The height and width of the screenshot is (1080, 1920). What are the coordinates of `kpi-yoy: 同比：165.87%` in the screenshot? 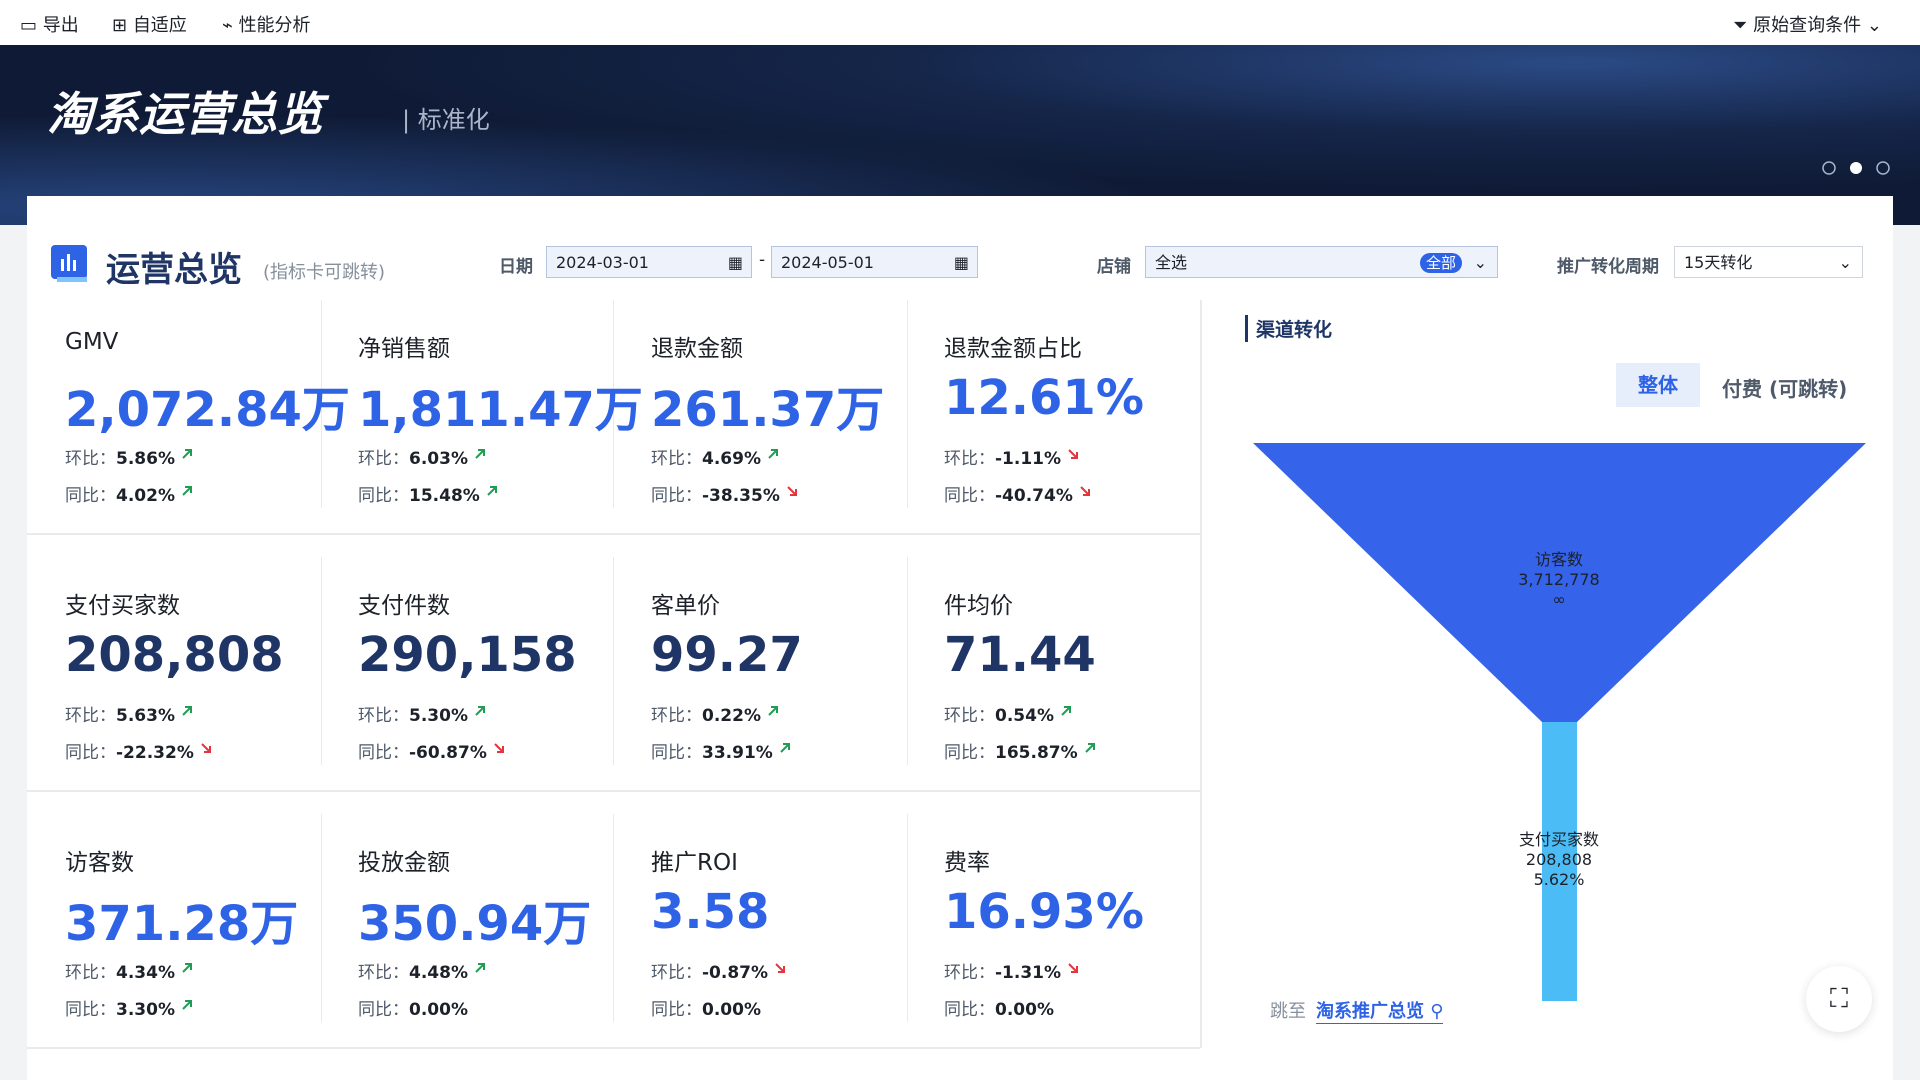 It's located at (1011, 750).